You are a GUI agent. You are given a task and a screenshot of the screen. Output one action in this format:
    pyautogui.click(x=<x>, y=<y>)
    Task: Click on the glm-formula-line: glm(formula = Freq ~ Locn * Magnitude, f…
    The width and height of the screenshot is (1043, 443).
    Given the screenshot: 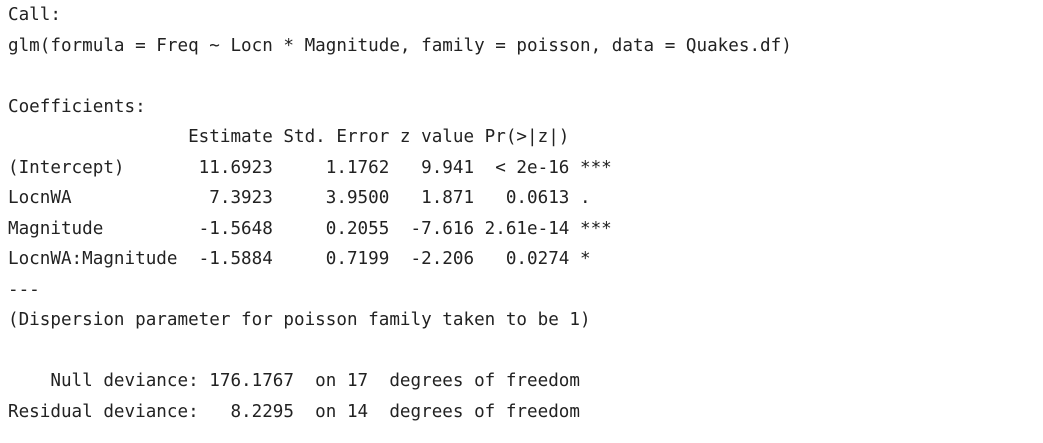 What is the action you would take?
    pyautogui.click(x=400, y=45)
    